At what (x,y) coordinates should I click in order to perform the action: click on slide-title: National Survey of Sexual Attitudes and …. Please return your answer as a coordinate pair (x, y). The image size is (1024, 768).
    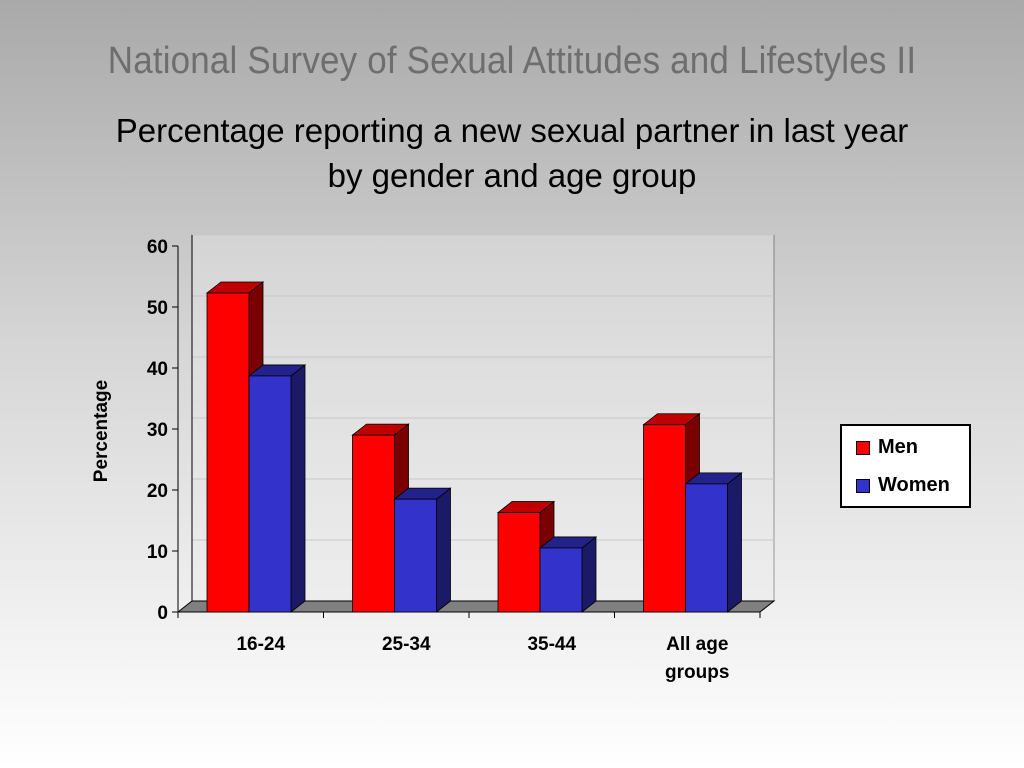
    Looking at the image, I should click on (512, 61).